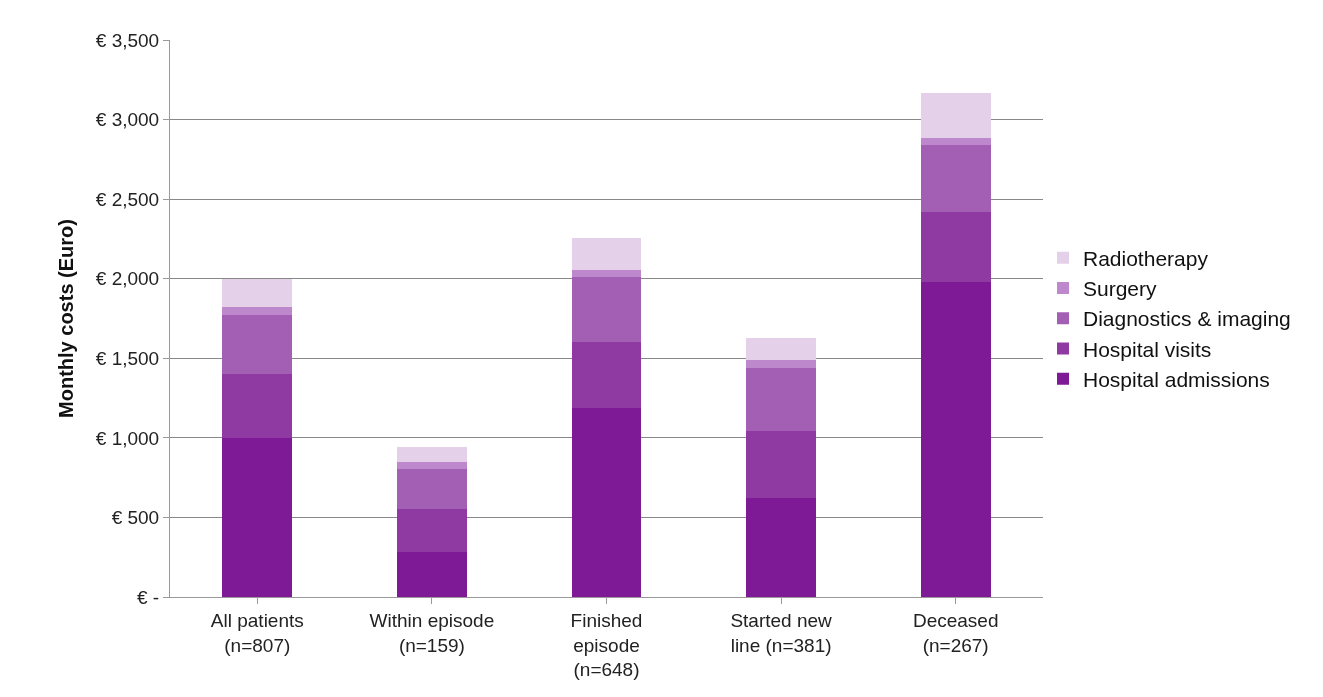 The width and height of the screenshot is (1323, 697). What do you see at coordinates (1147, 349) in the screenshot?
I see `legend-label: Hospital visits` at bounding box center [1147, 349].